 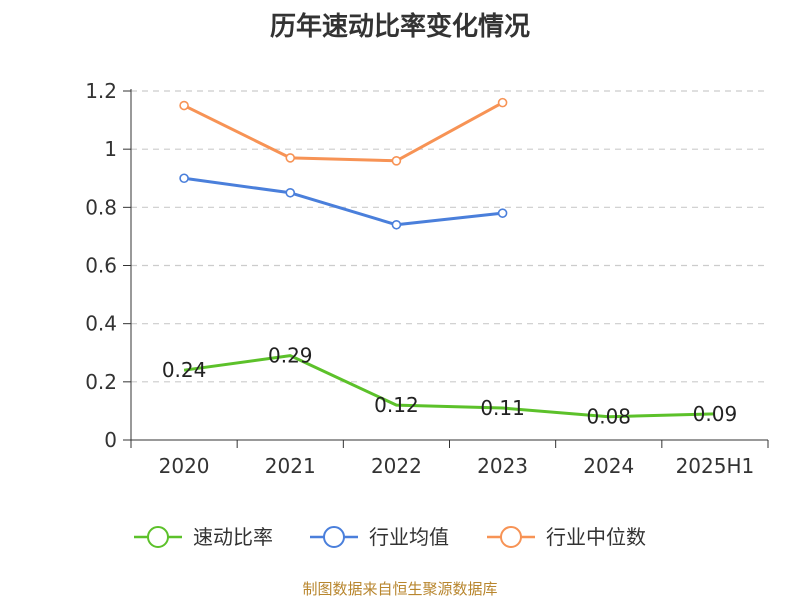 What do you see at coordinates (502, 408) in the screenshot?
I see `data-label: 0.11` at bounding box center [502, 408].